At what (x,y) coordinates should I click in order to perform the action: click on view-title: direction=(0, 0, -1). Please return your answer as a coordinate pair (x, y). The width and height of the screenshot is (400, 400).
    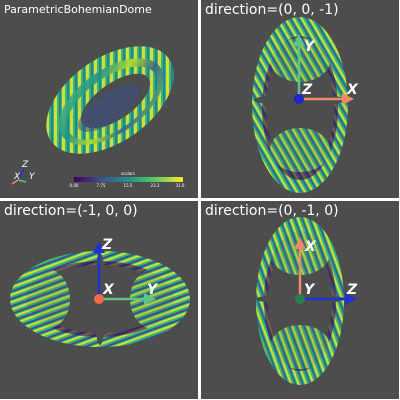
    Looking at the image, I should click on (272, 10).